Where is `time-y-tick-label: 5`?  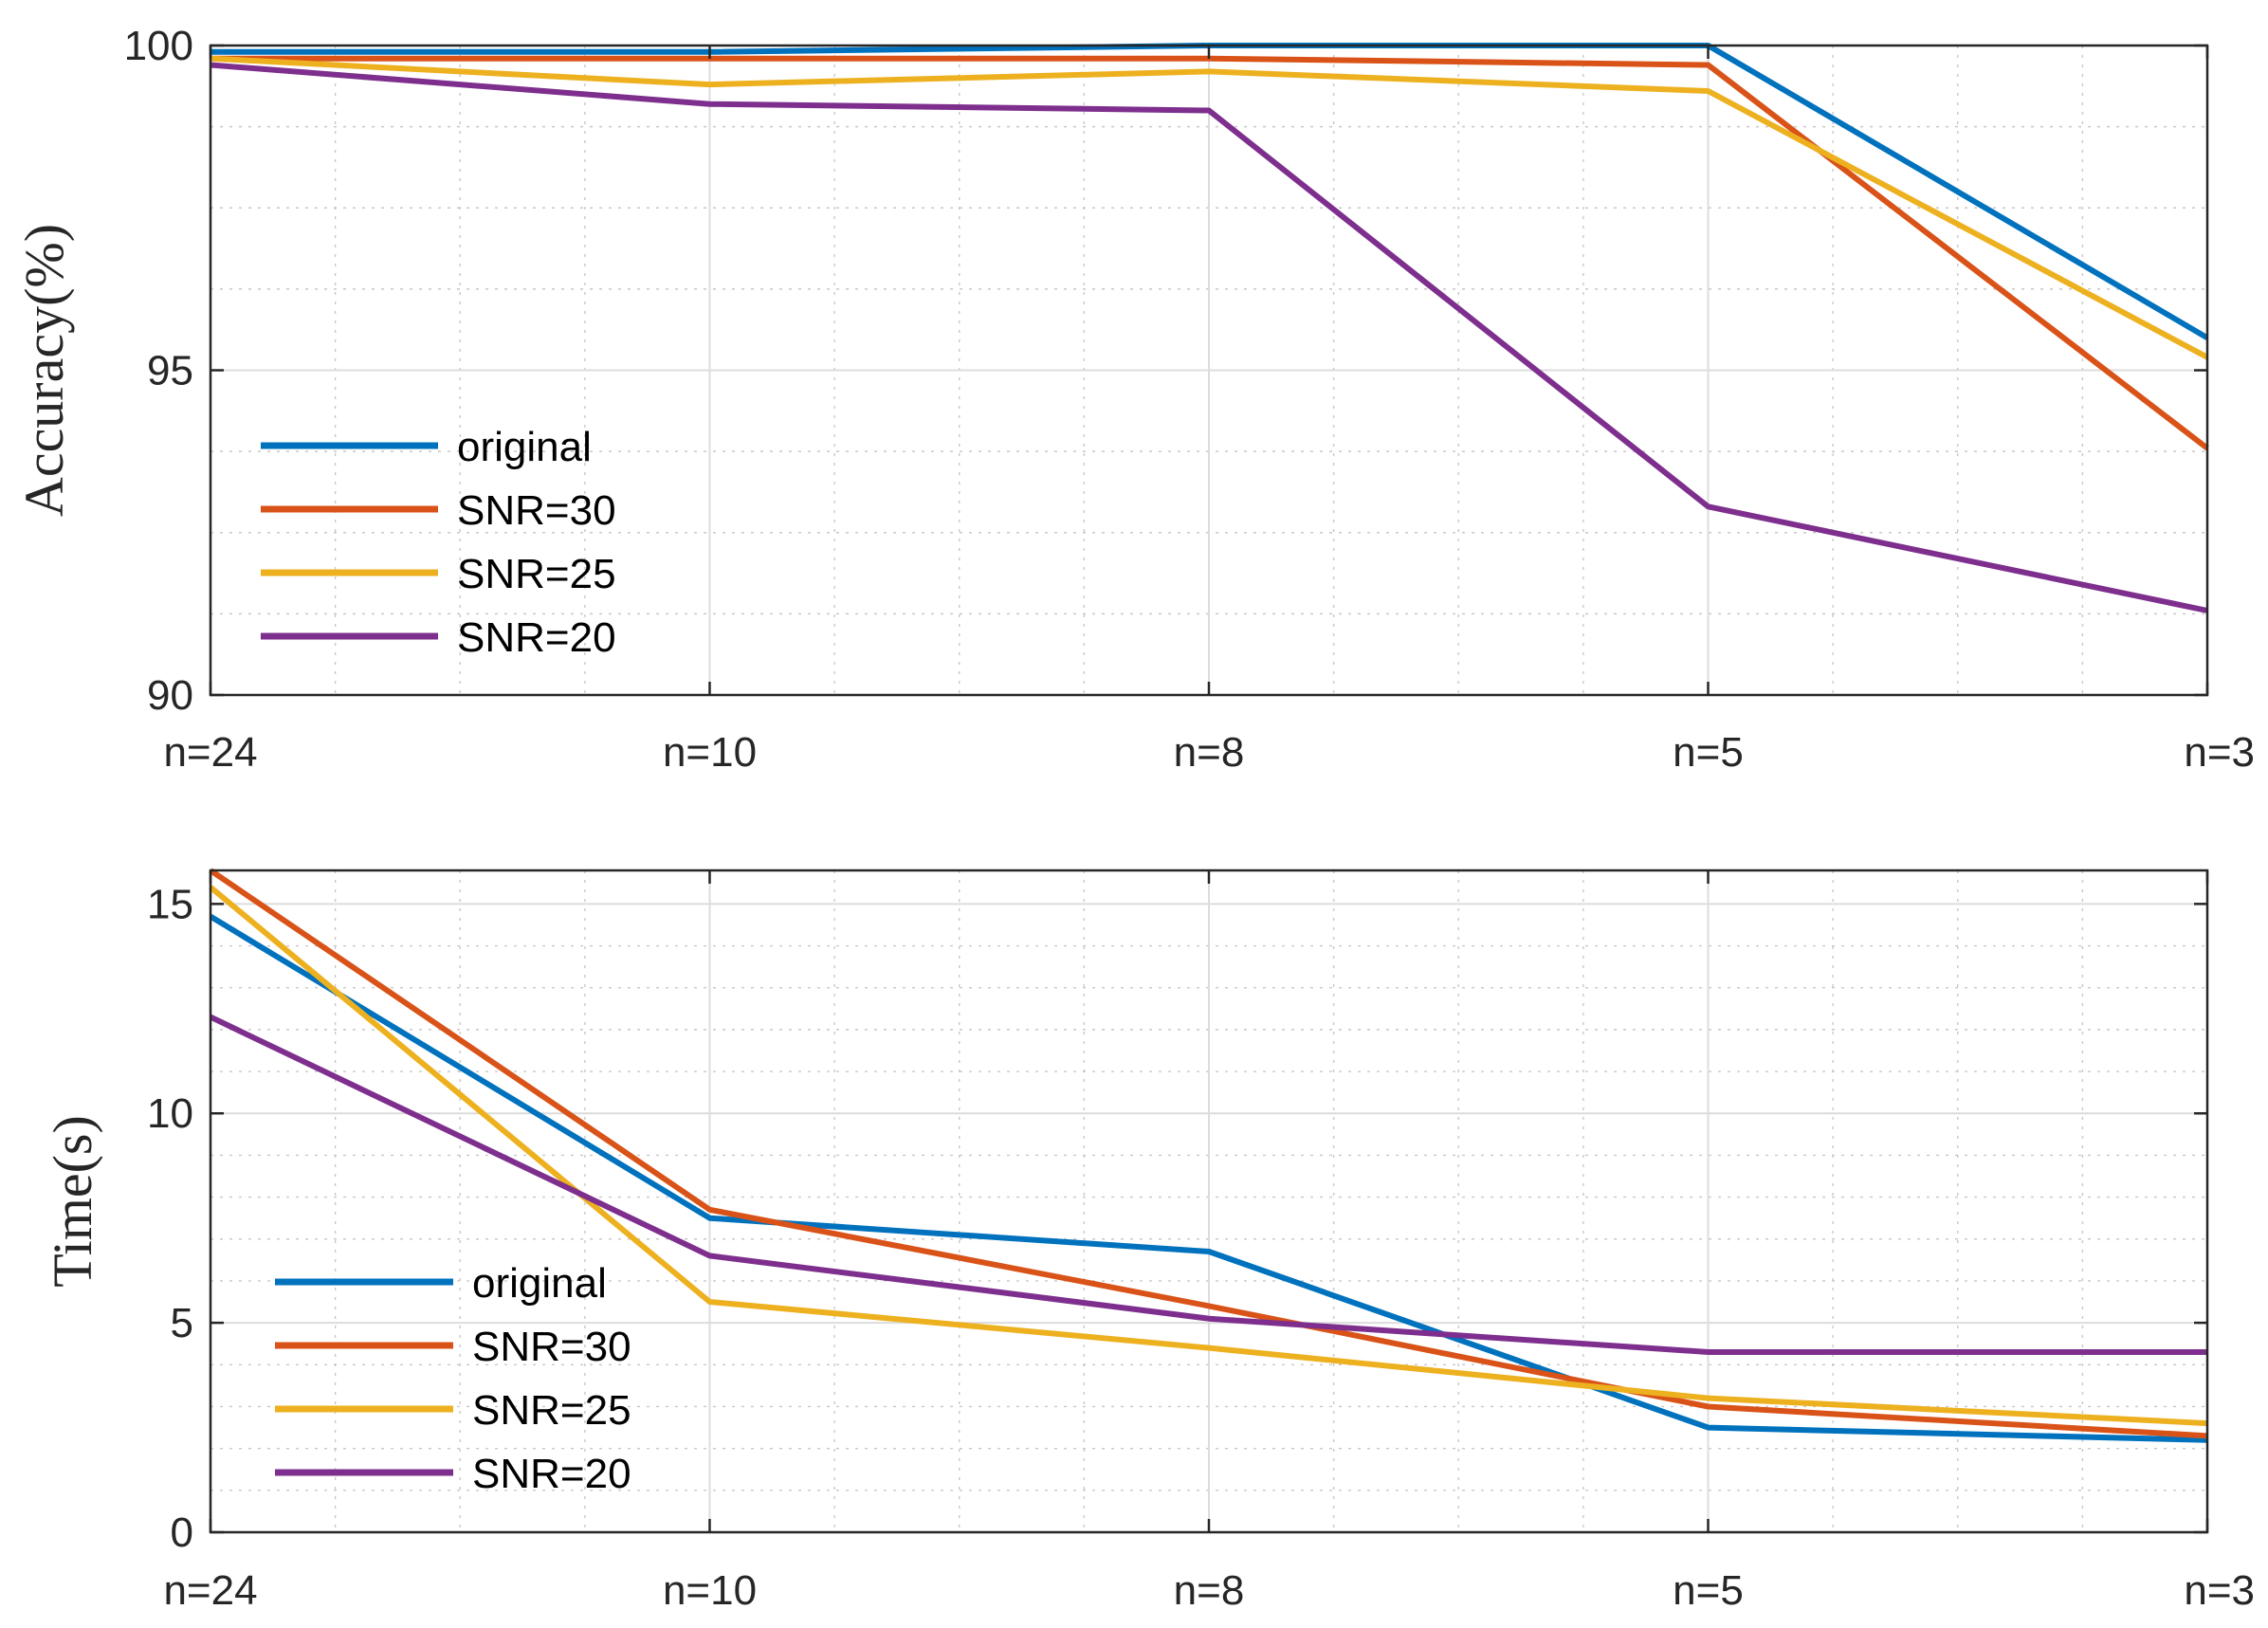 time-y-tick-label: 5 is located at coordinates (182, 1323).